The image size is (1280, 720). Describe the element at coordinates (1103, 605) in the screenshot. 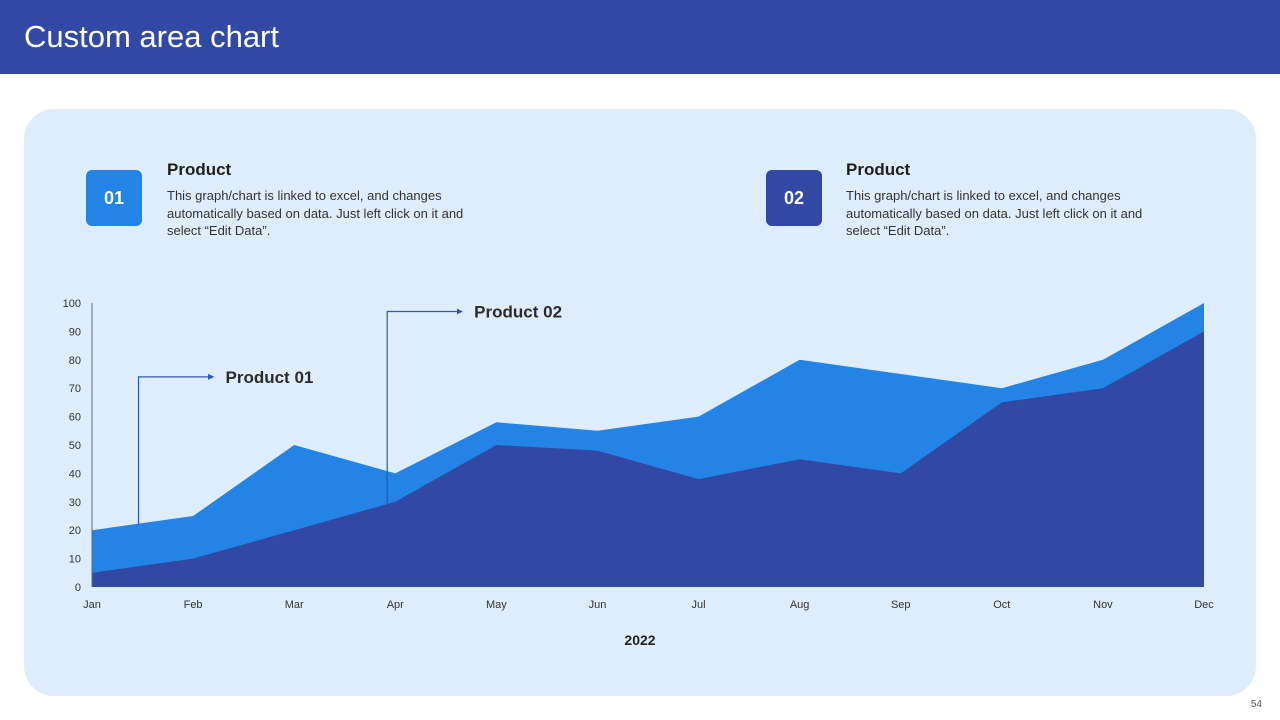

I see `x-tick-label: Nov` at that location.